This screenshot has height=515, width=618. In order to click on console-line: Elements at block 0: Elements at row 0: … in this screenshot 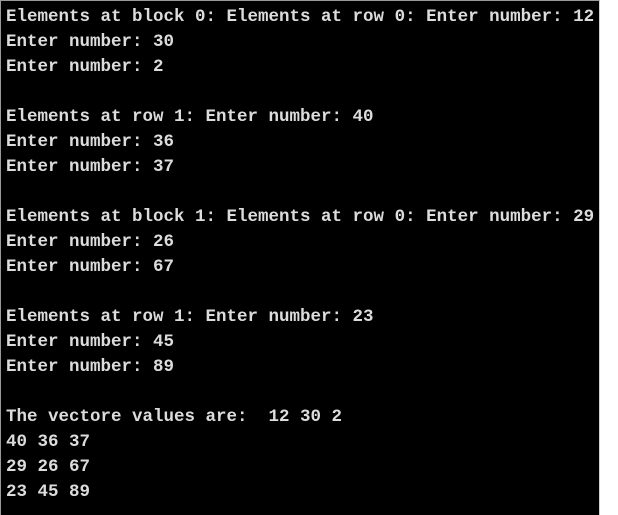, I will do `click(300, 17)`.